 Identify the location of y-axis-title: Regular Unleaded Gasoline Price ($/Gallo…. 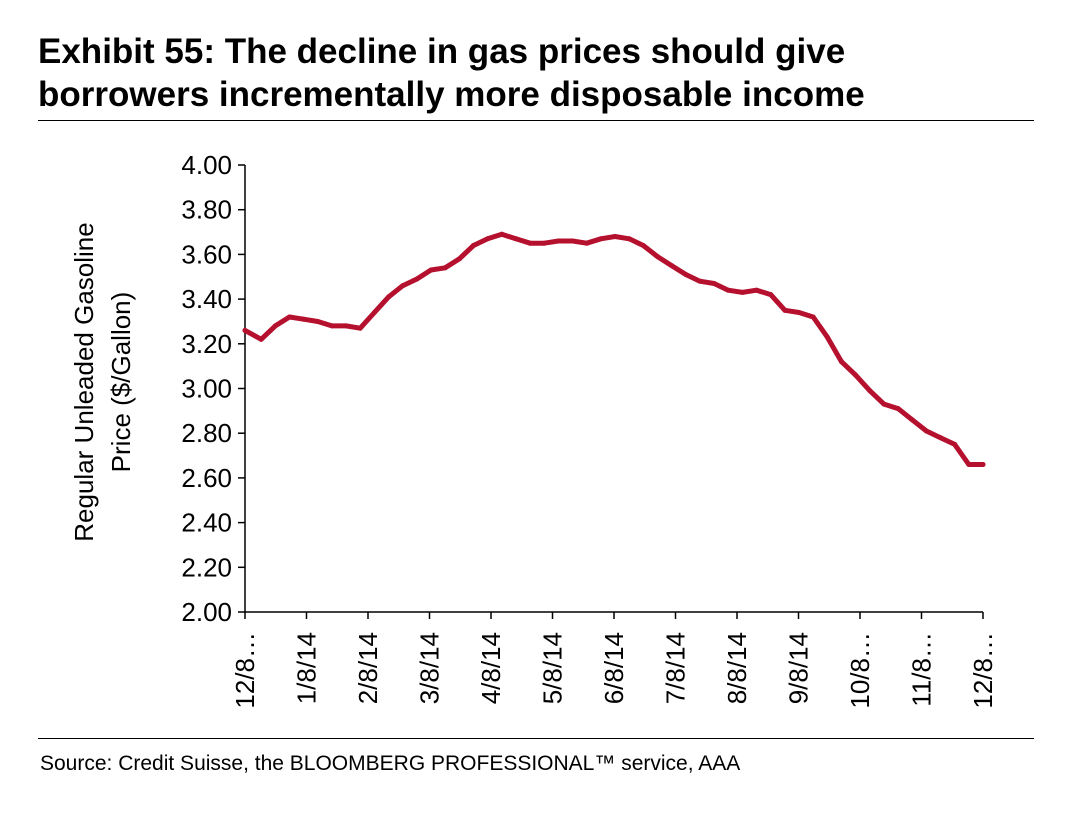
(102, 381).